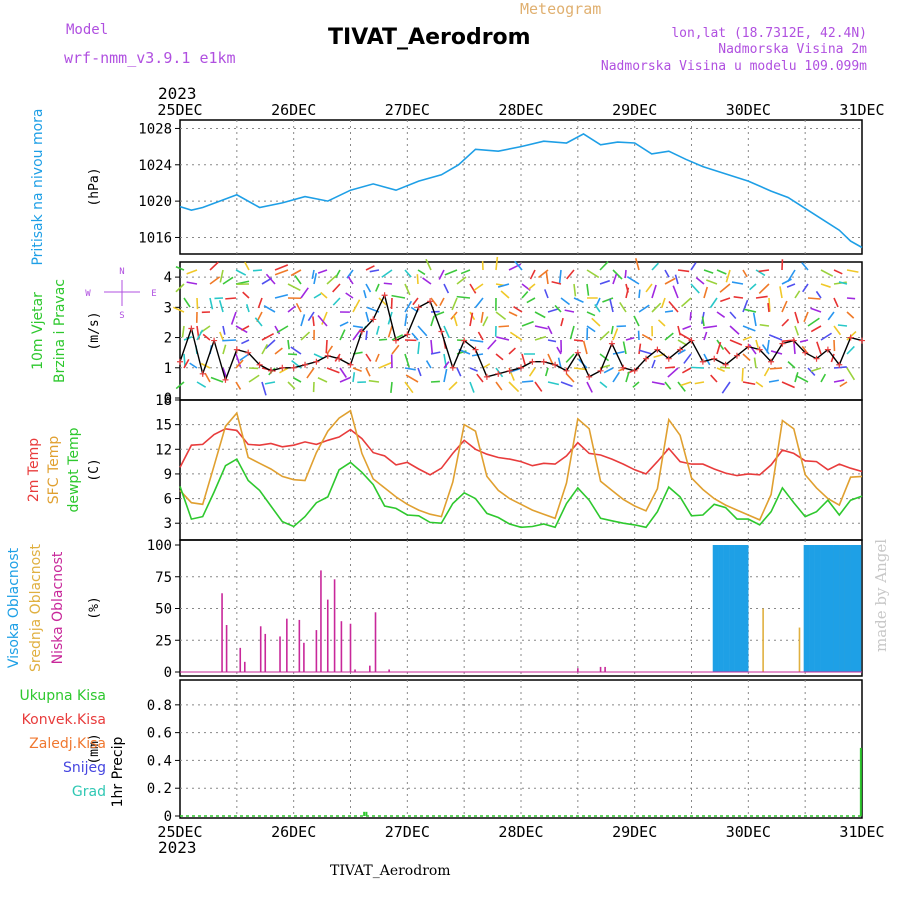 The image size is (900, 900). I want to click on x-tick-bottom-2: 27DEC, so click(407, 832).